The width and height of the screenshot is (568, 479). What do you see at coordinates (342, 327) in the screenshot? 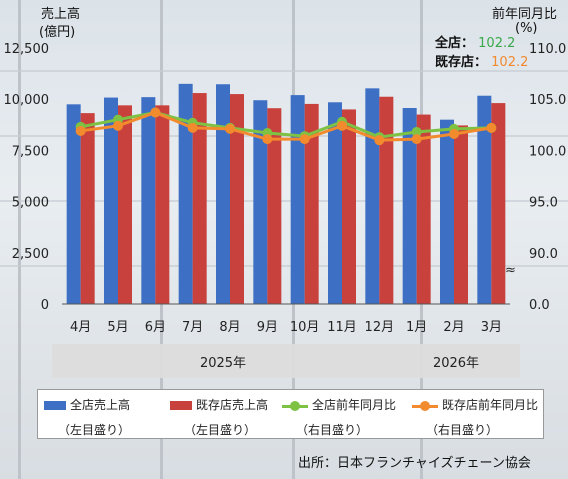
I see `x-tick-label: 11月` at bounding box center [342, 327].